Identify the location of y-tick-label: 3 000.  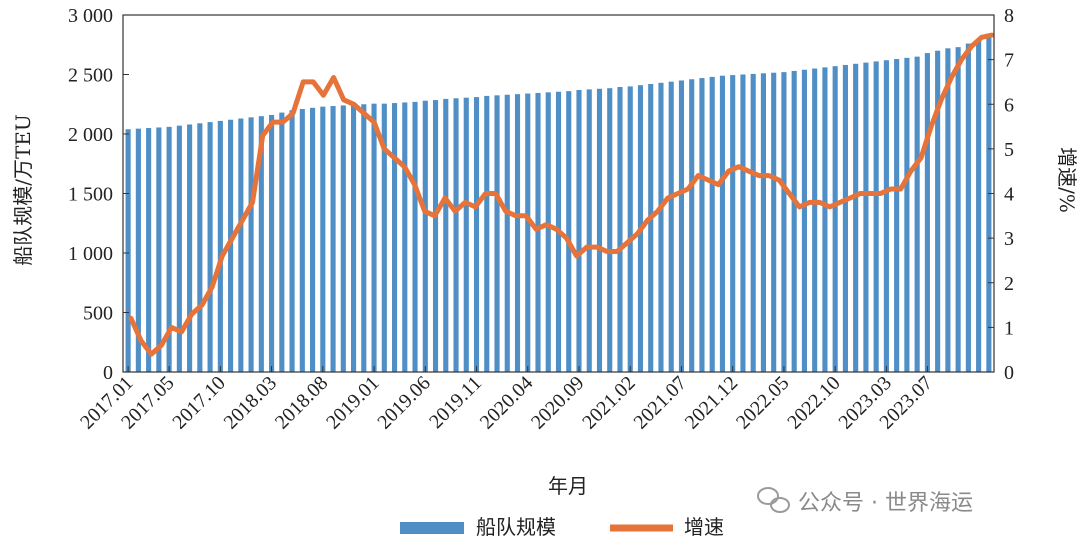
(90, 16).